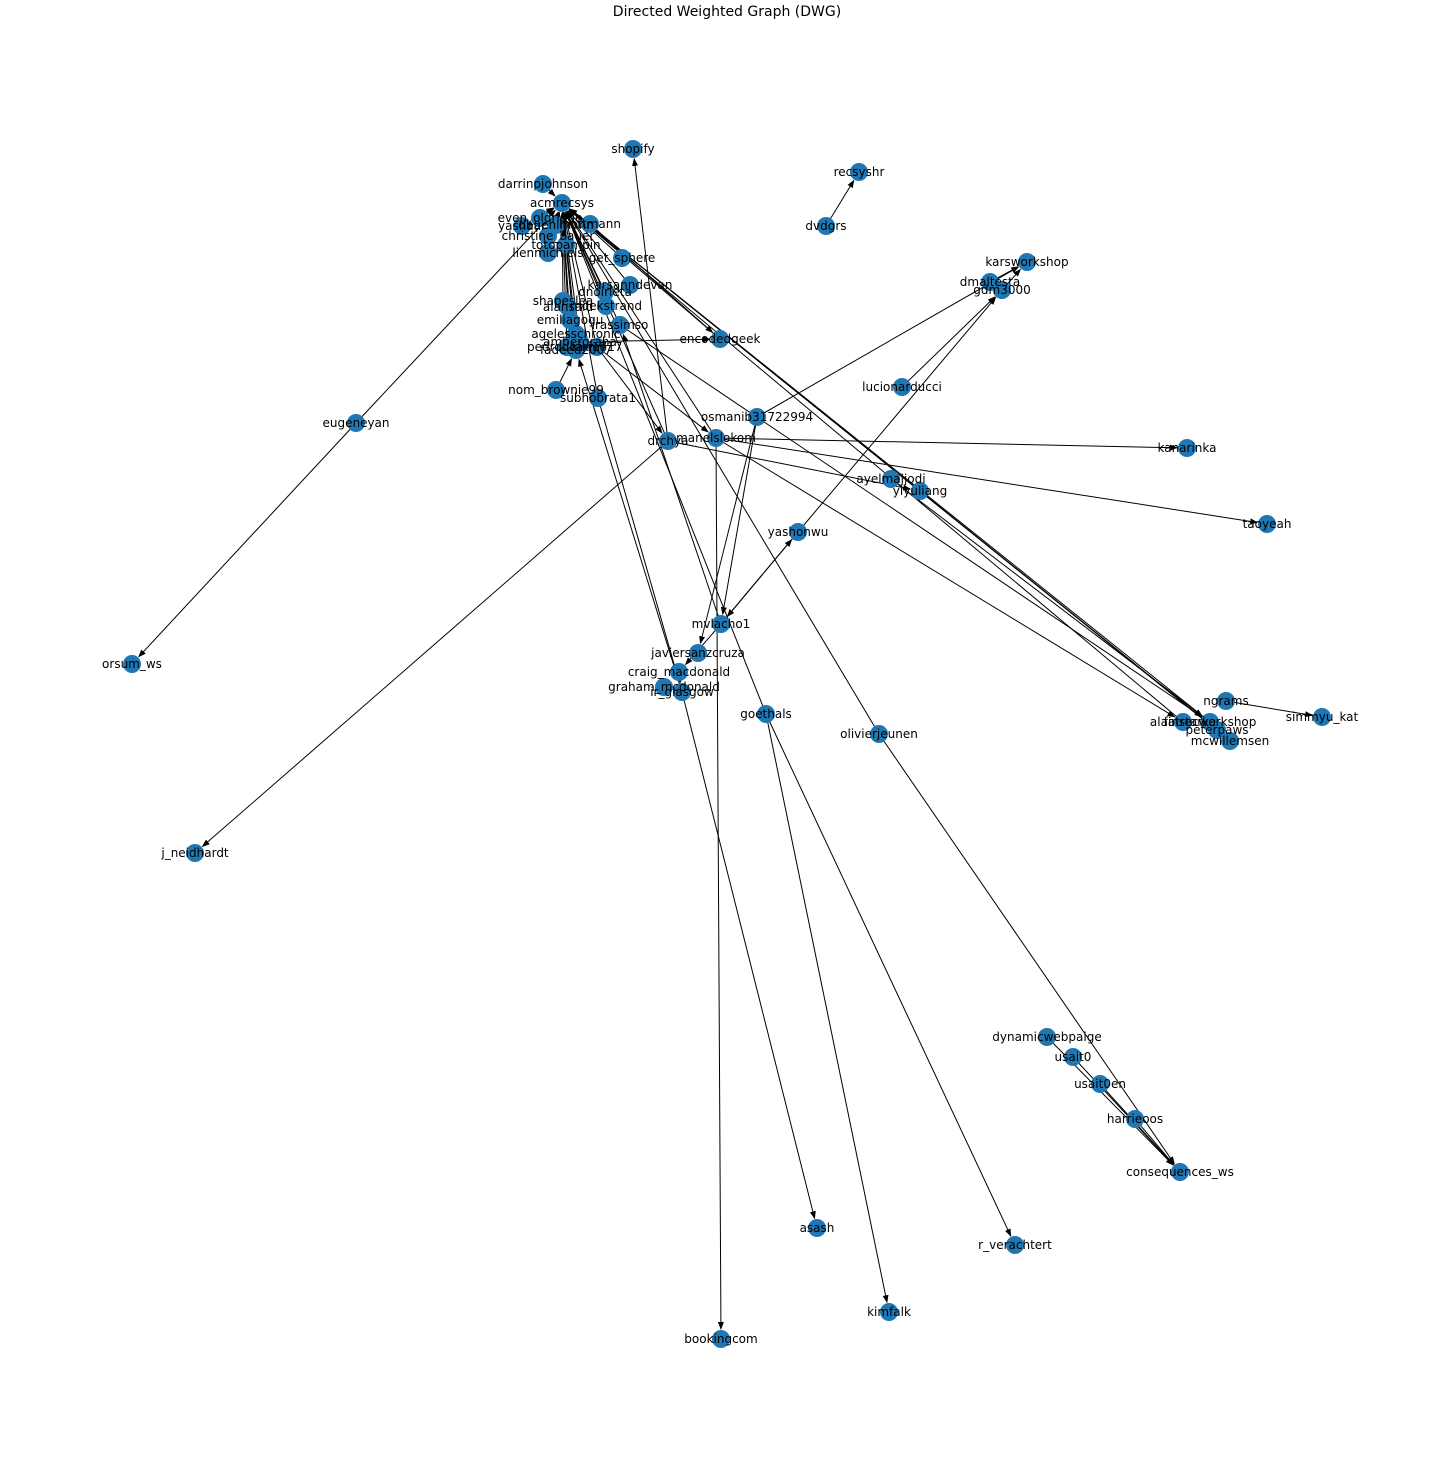 This screenshot has width=1454, height=1471. I want to click on node-olivierjeunen, so click(879, 734).